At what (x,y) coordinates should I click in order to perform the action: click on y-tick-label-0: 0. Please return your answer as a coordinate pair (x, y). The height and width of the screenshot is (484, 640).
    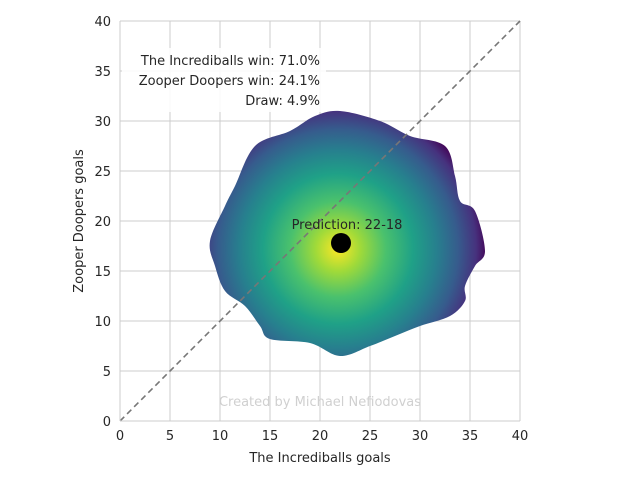
    Looking at the image, I should click on (107, 422).